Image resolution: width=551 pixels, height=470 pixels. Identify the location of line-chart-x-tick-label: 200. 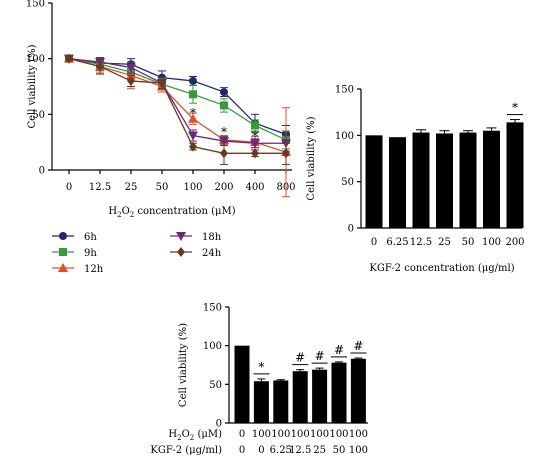
(223, 187).